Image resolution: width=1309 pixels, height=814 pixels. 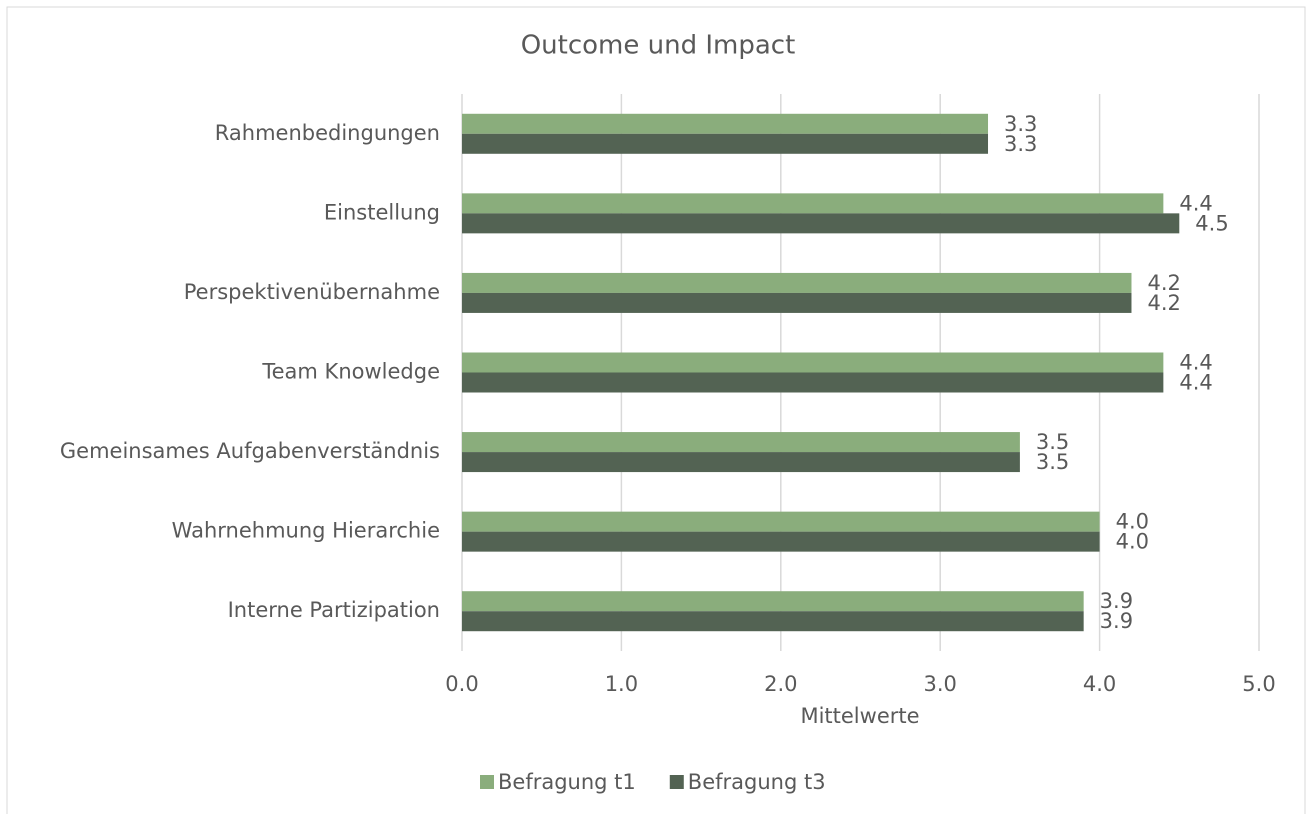 What do you see at coordinates (1211, 223) in the screenshot?
I see `data-label: 4.5` at bounding box center [1211, 223].